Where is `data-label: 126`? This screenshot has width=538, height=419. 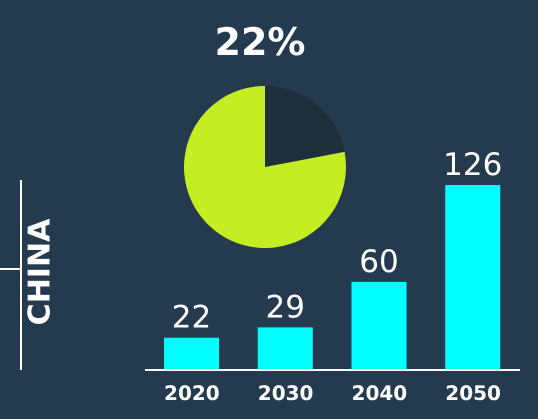 data-label: 126 is located at coordinates (472, 165).